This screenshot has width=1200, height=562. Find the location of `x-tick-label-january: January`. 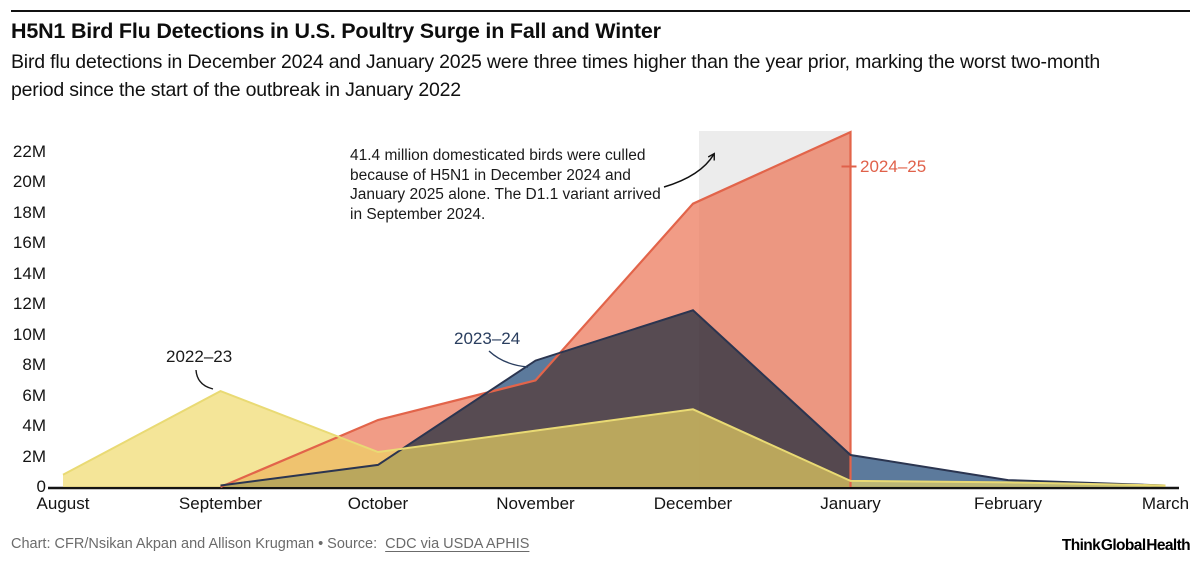

x-tick-label-january: January is located at coordinates (850, 503).